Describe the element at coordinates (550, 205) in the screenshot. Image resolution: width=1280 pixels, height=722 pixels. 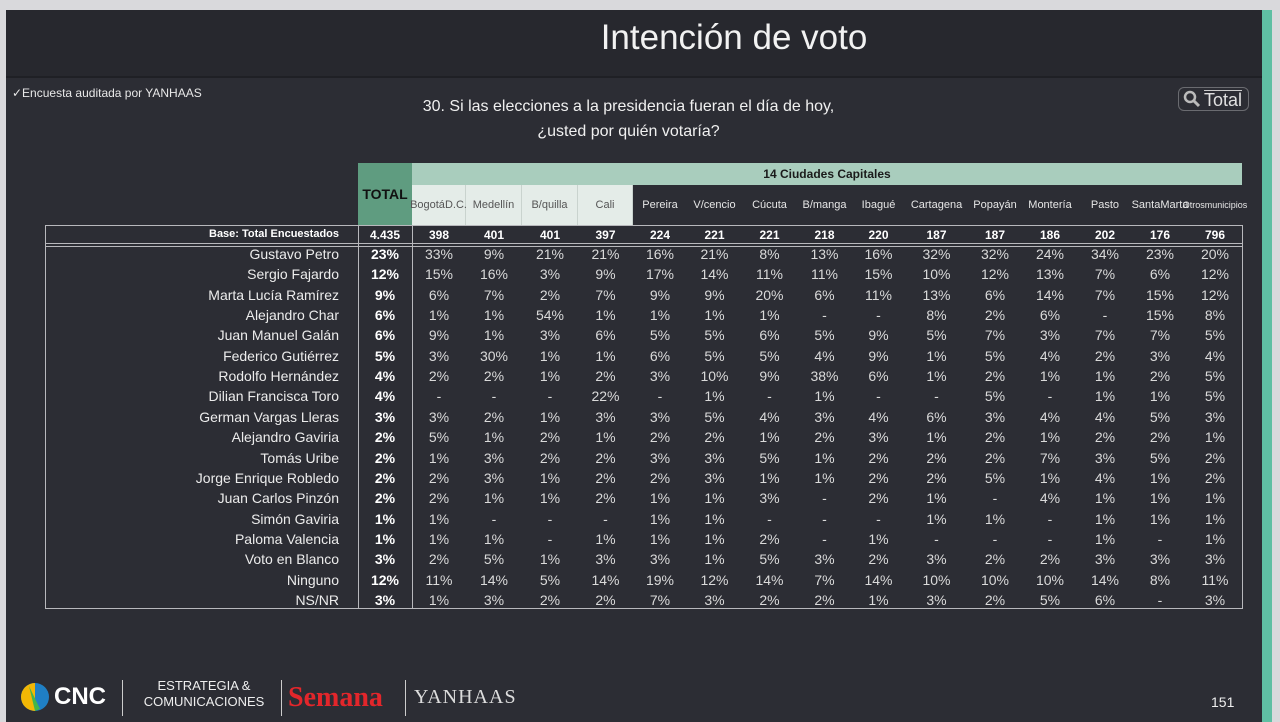
I see `city-column-header: B/quilla` at that location.